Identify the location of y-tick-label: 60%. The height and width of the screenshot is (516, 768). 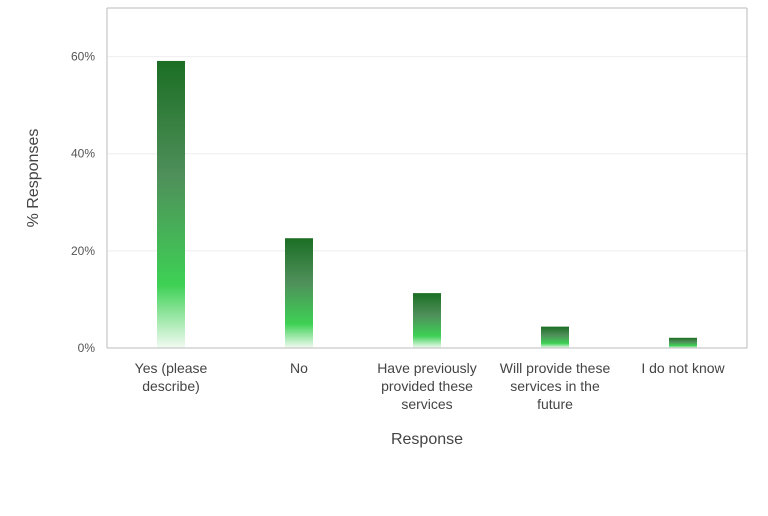
(83, 57).